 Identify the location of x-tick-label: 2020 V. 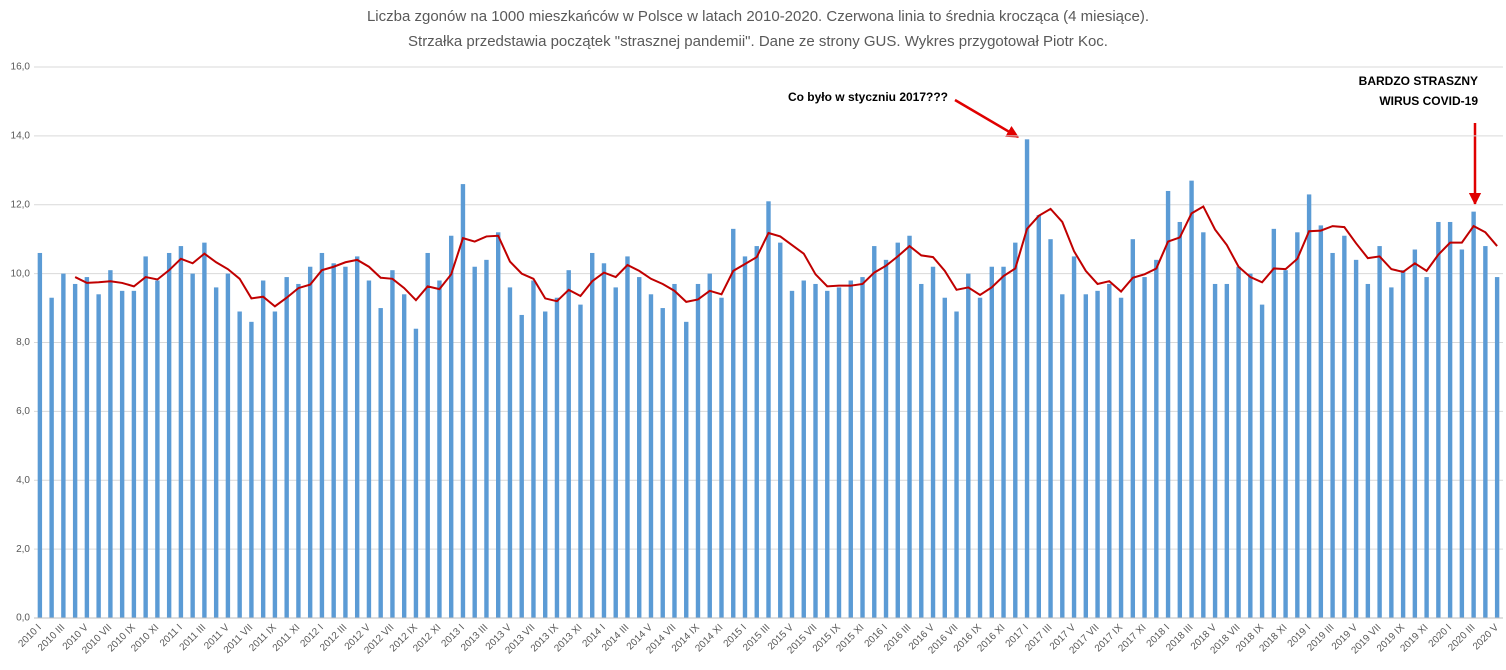
(1486, 637).